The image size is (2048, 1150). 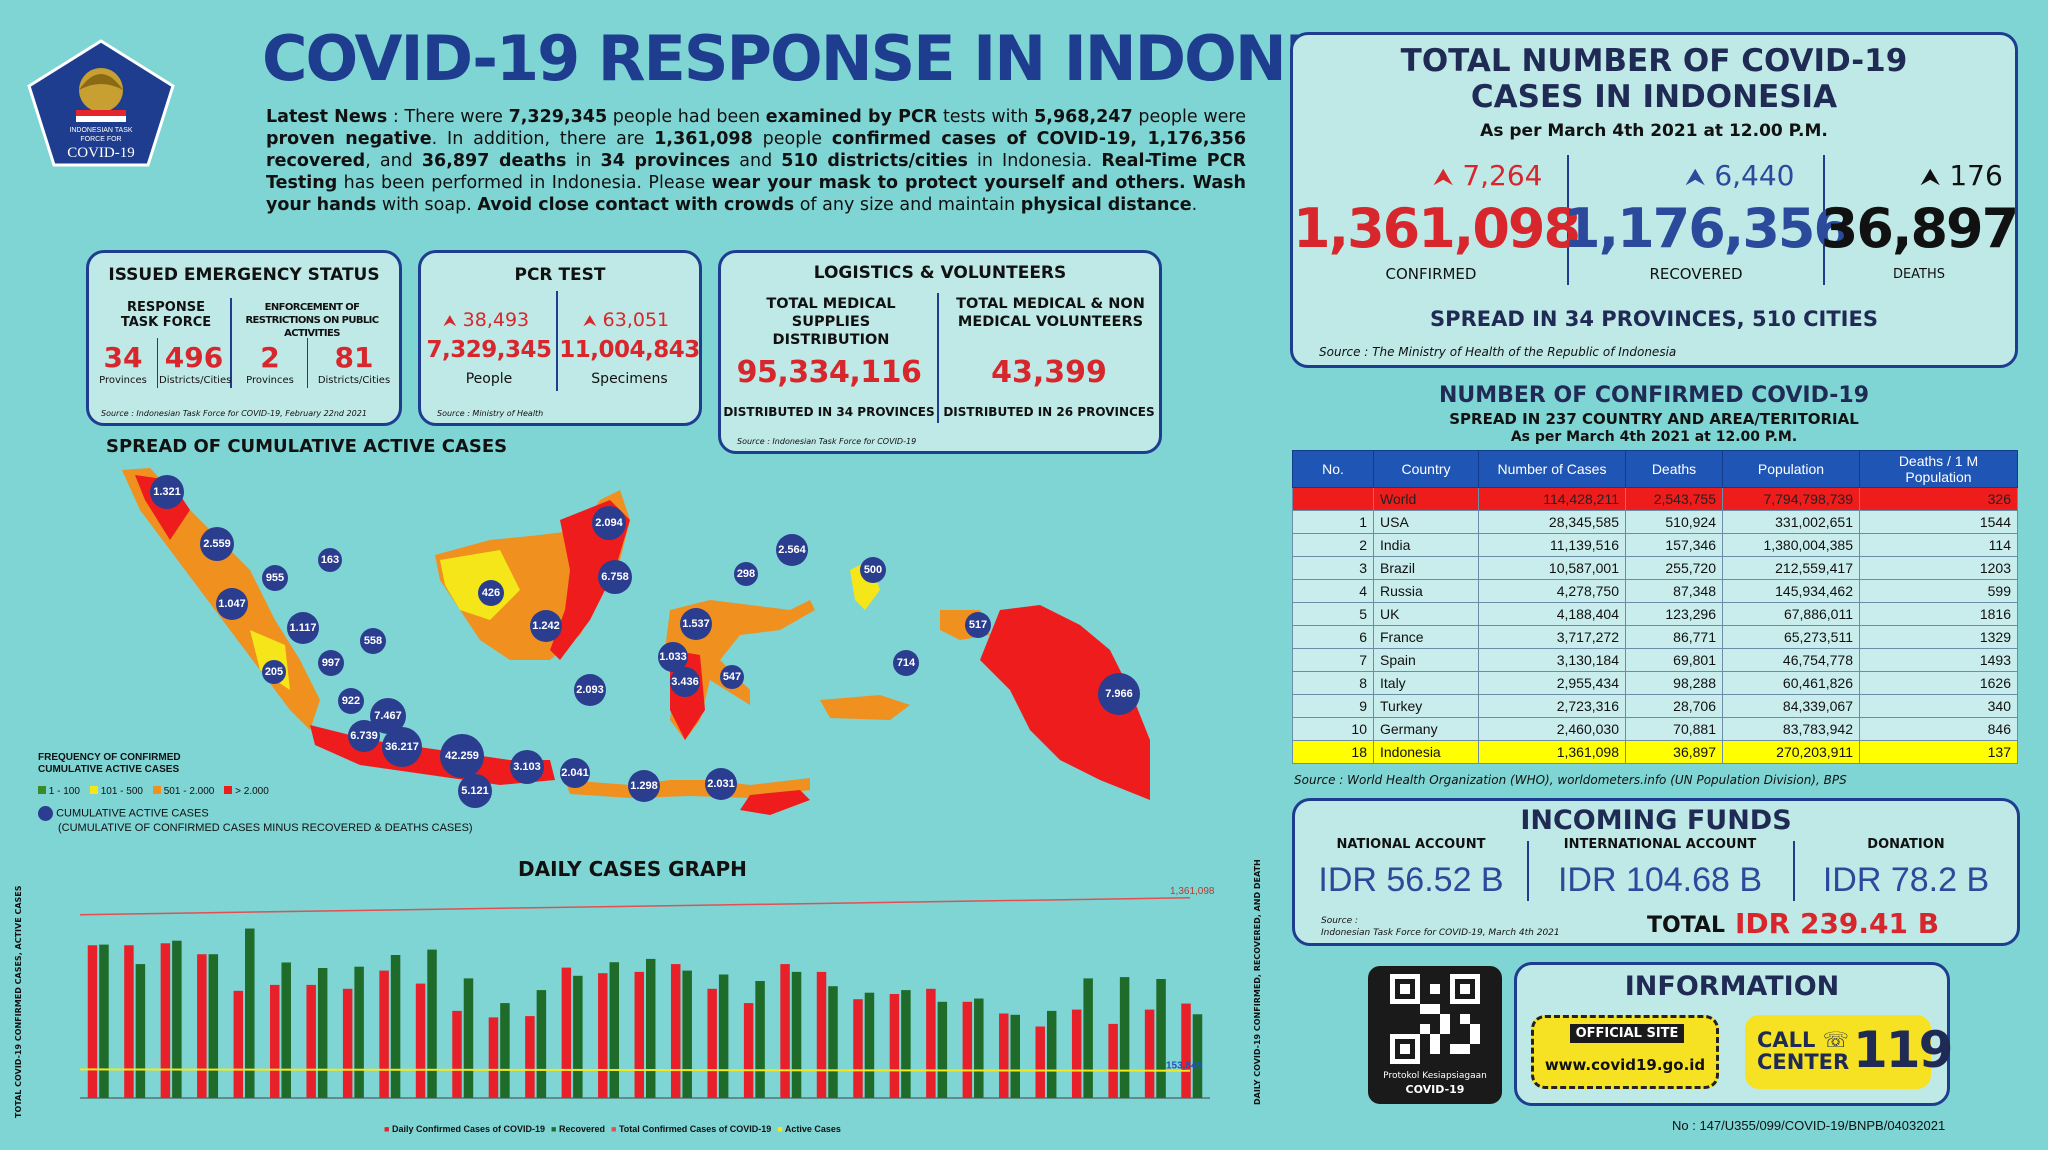 I want to click on pcr-source: Source : Ministry of Health, so click(x=490, y=413).